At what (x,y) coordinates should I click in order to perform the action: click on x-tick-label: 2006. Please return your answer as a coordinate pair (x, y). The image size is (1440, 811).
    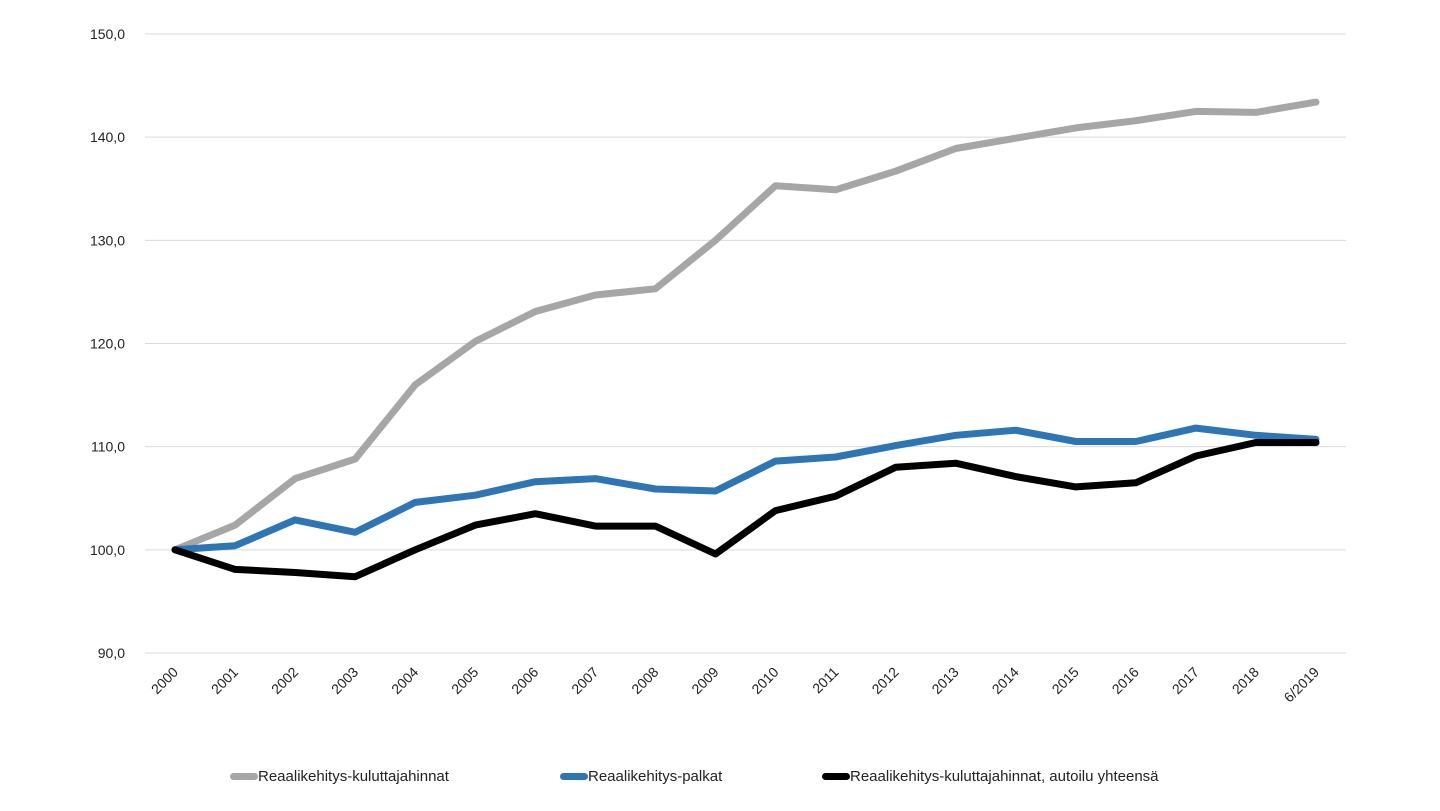
    Looking at the image, I should click on (524, 680).